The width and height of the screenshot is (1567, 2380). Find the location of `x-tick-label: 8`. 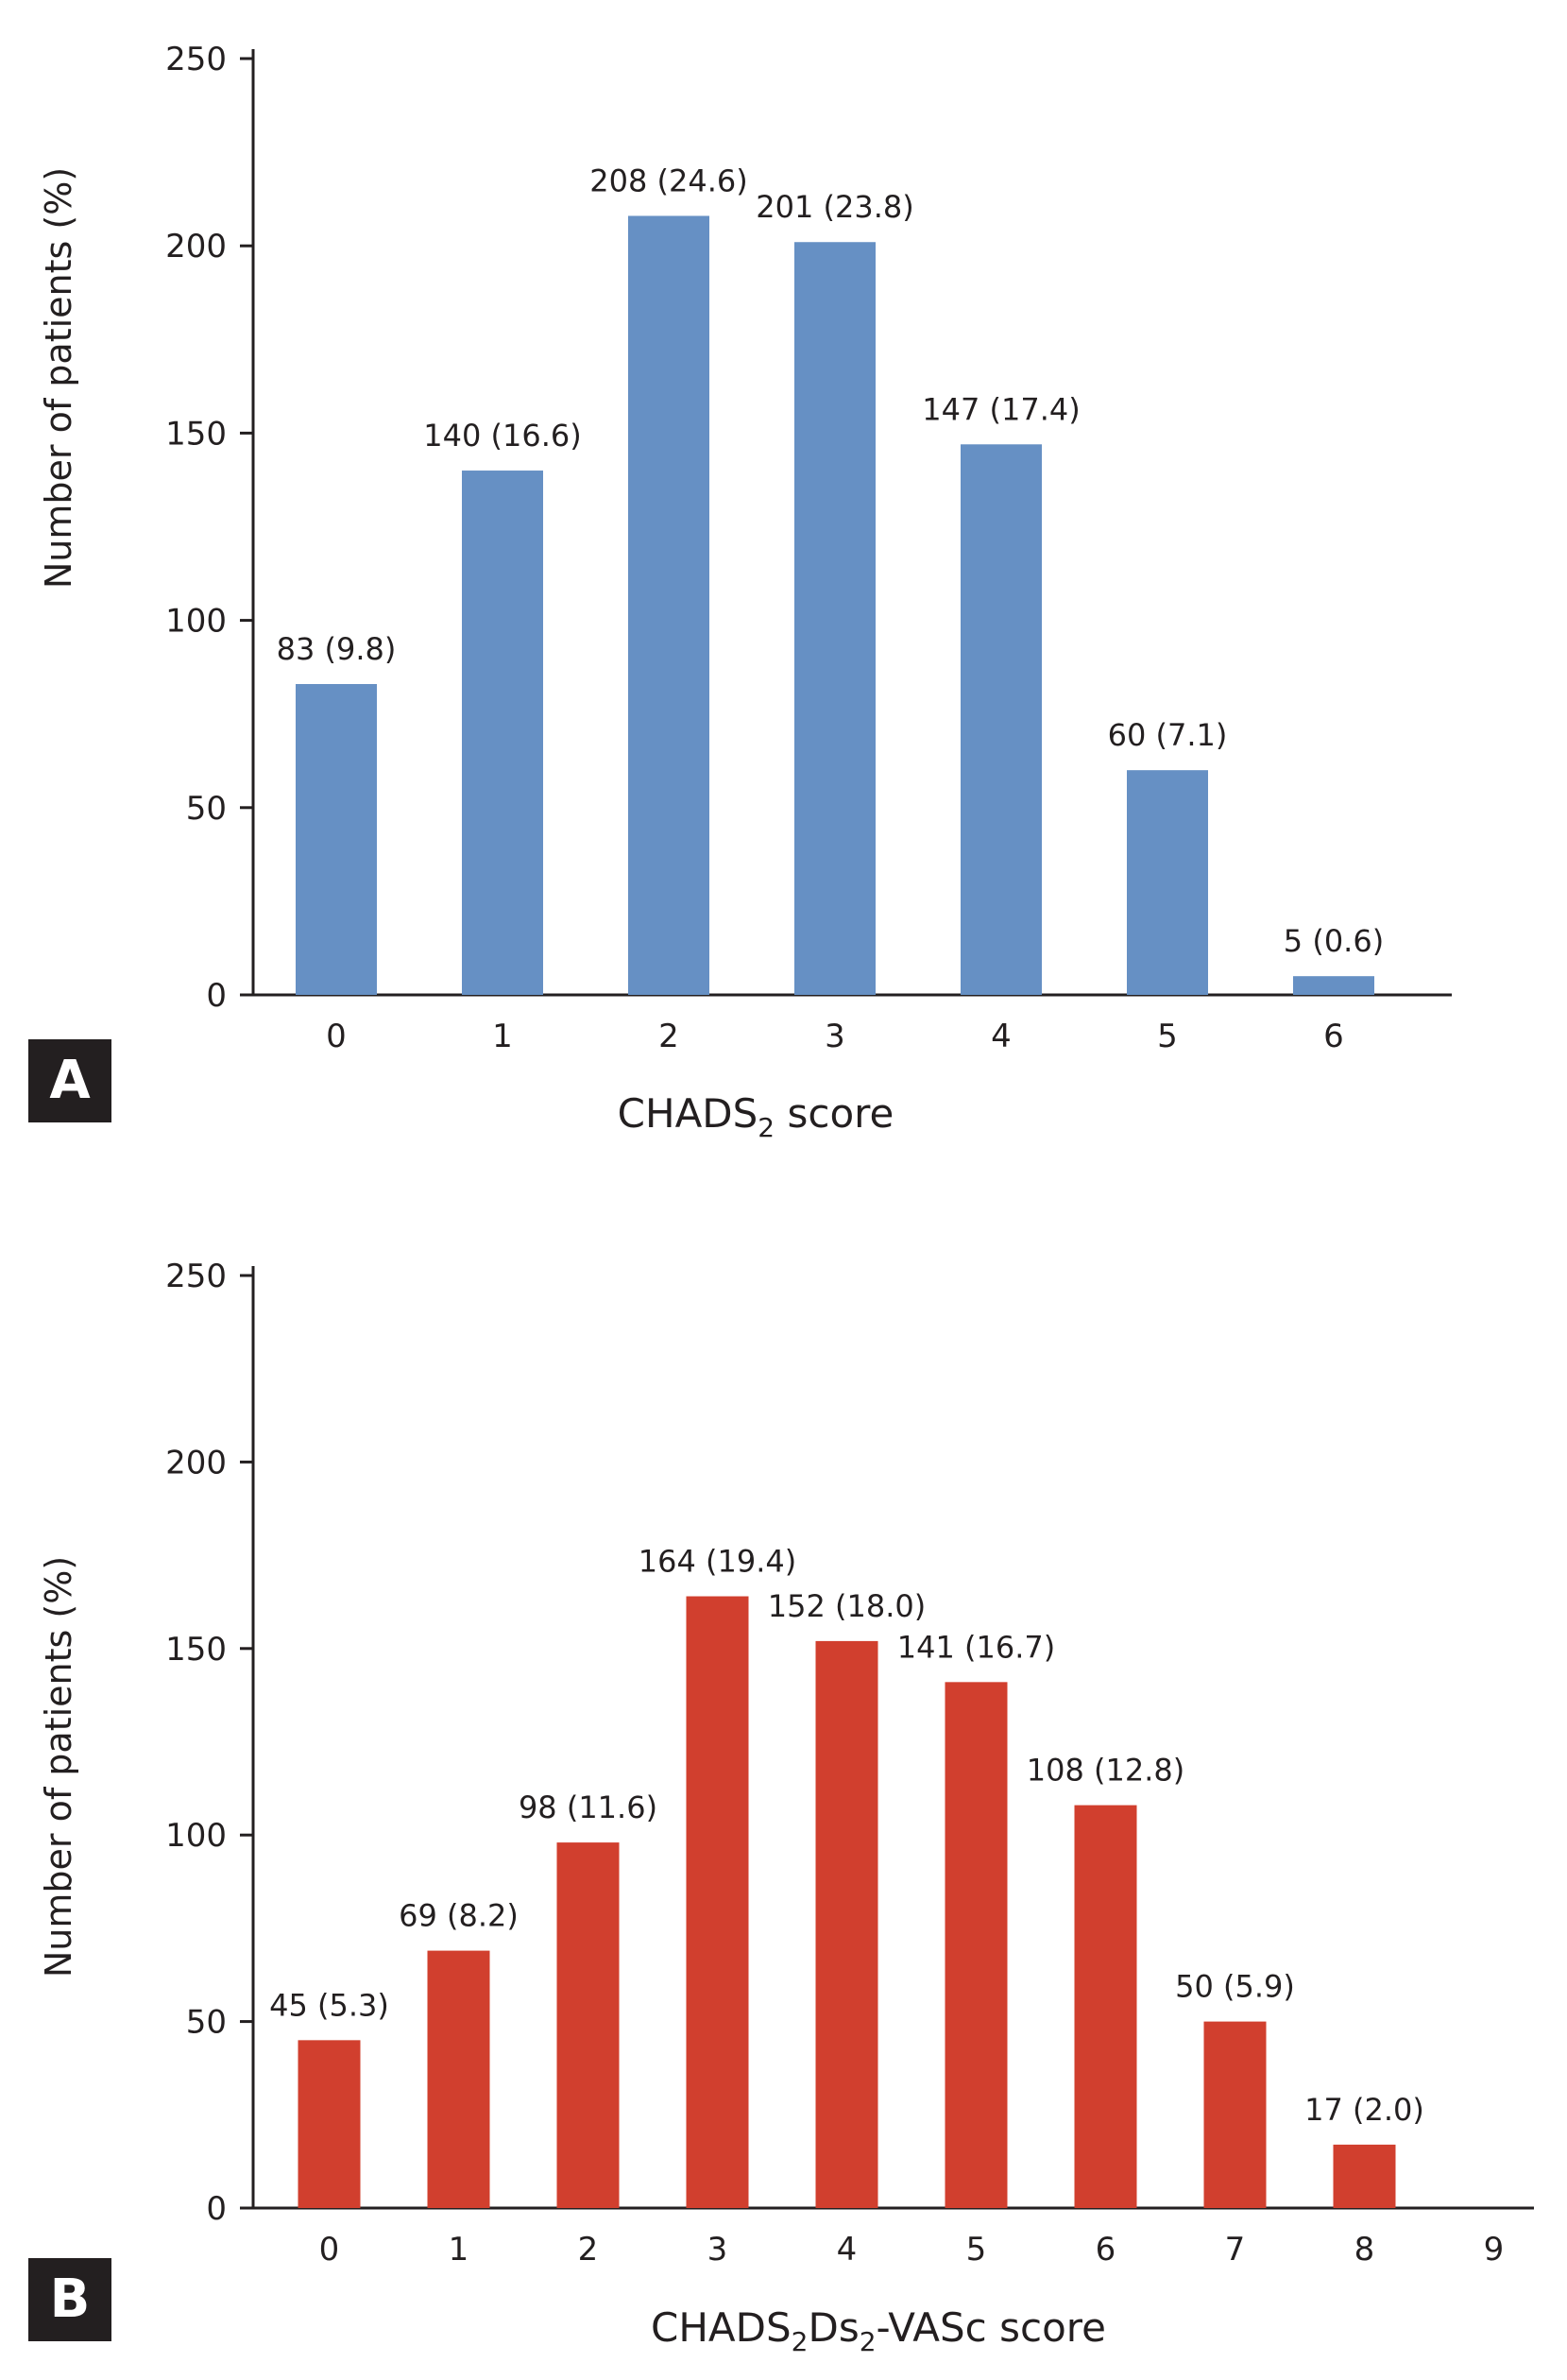

x-tick-label: 8 is located at coordinates (1365, 2250).